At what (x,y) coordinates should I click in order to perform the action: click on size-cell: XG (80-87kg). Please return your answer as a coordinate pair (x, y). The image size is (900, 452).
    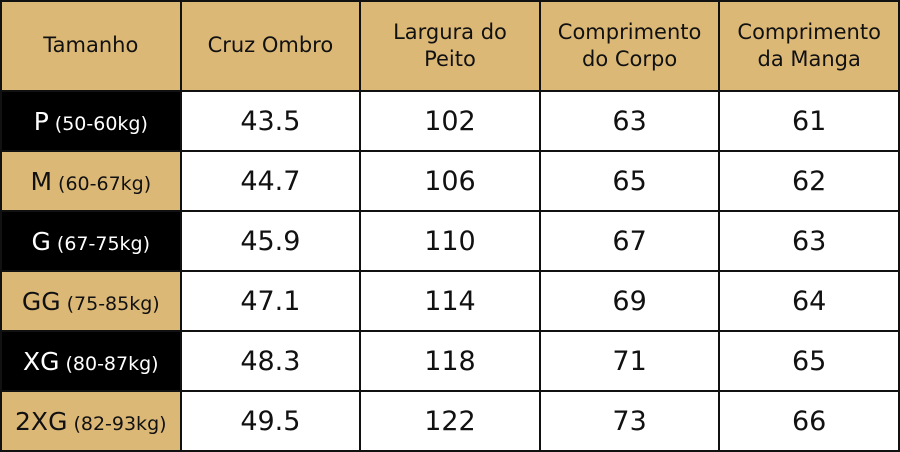
    Looking at the image, I should click on (91, 361).